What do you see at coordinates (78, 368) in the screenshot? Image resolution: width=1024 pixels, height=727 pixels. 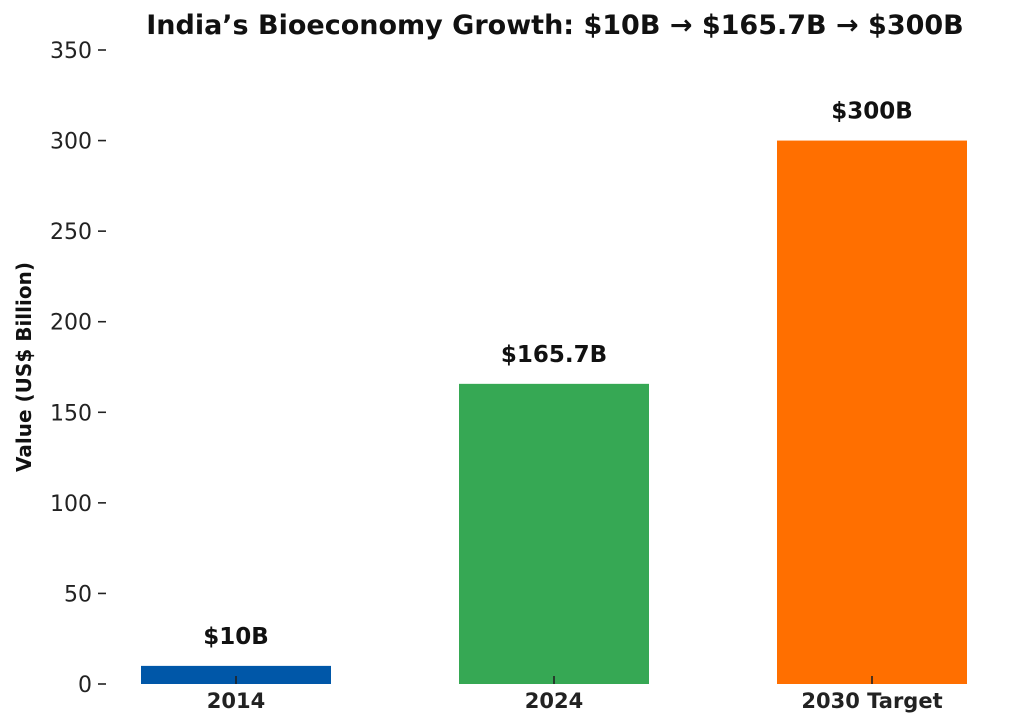 I see `y-axis: 0 50 100 150 200 250 300 350` at bounding box center [78, 368].